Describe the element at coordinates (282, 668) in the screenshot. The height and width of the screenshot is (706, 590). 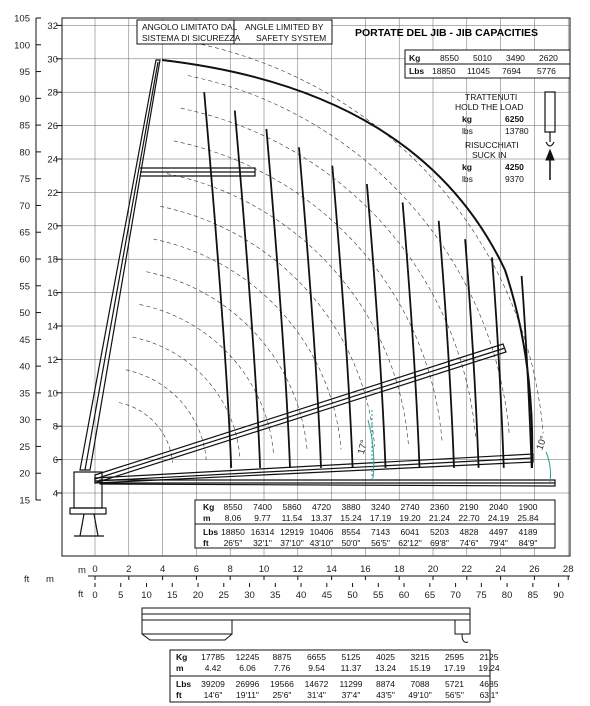
I see `bottom-table-cell: 7.76` at that location.